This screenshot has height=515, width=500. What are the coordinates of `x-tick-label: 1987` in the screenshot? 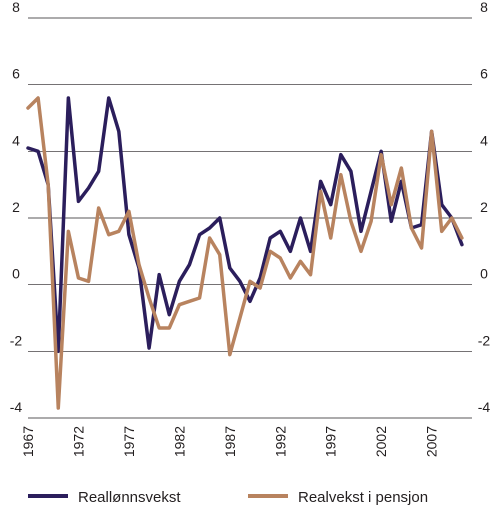 It's located at (230, 441).